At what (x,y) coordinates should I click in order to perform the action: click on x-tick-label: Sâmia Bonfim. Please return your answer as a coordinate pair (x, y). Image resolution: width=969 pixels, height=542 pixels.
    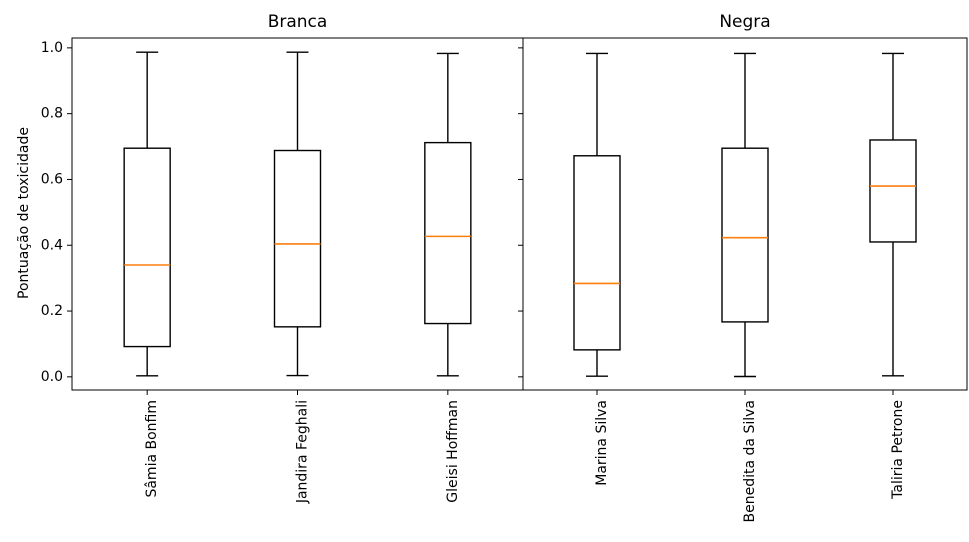
    Looking at the image, I should click on (152, 449).